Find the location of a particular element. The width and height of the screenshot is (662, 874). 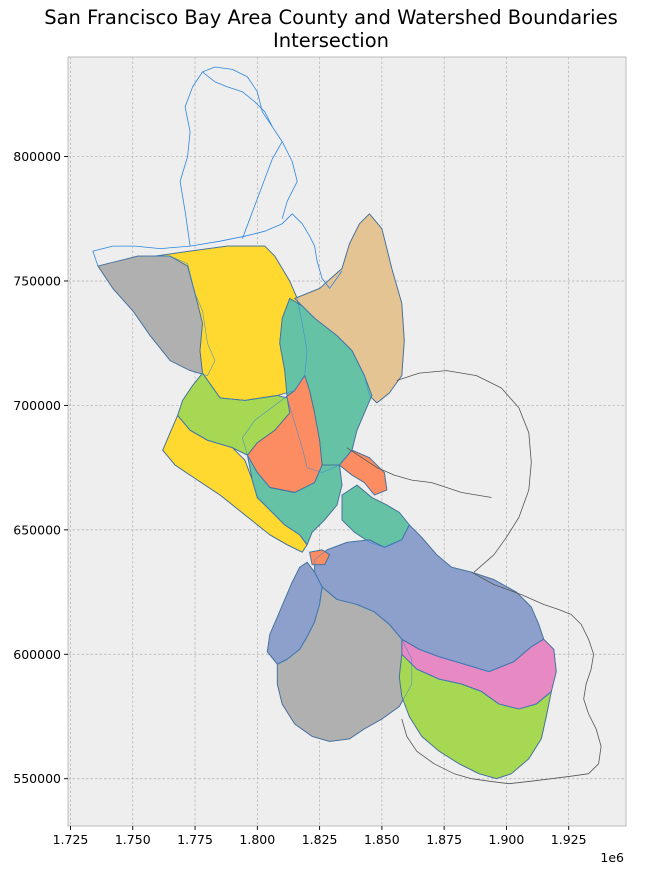

watershed-outlines is located at coordinates (217, 177).